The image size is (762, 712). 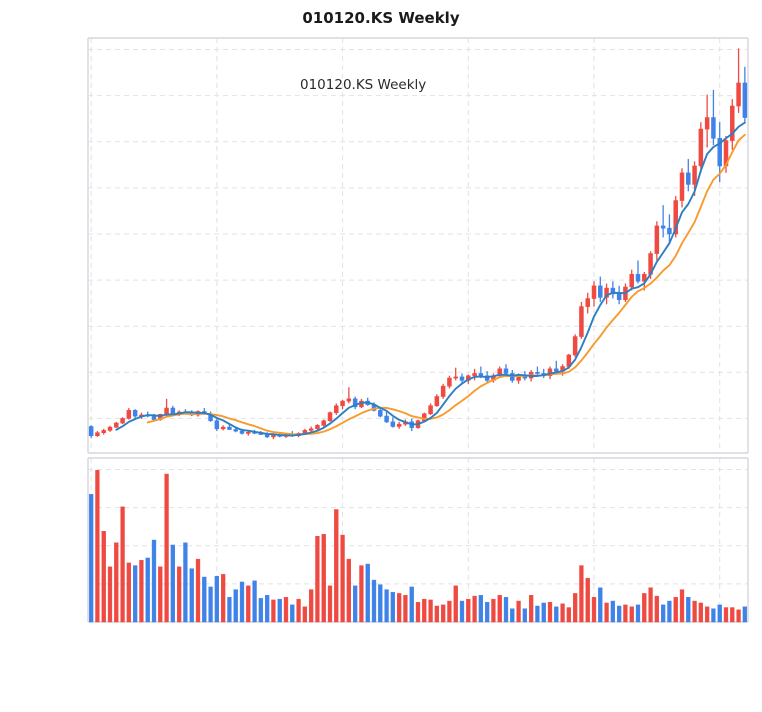 What do you see at coordinates (380, 18) in the screenshot?
I see `chart-title: 010120.KS Weekly` at bounding box center [380, 18].